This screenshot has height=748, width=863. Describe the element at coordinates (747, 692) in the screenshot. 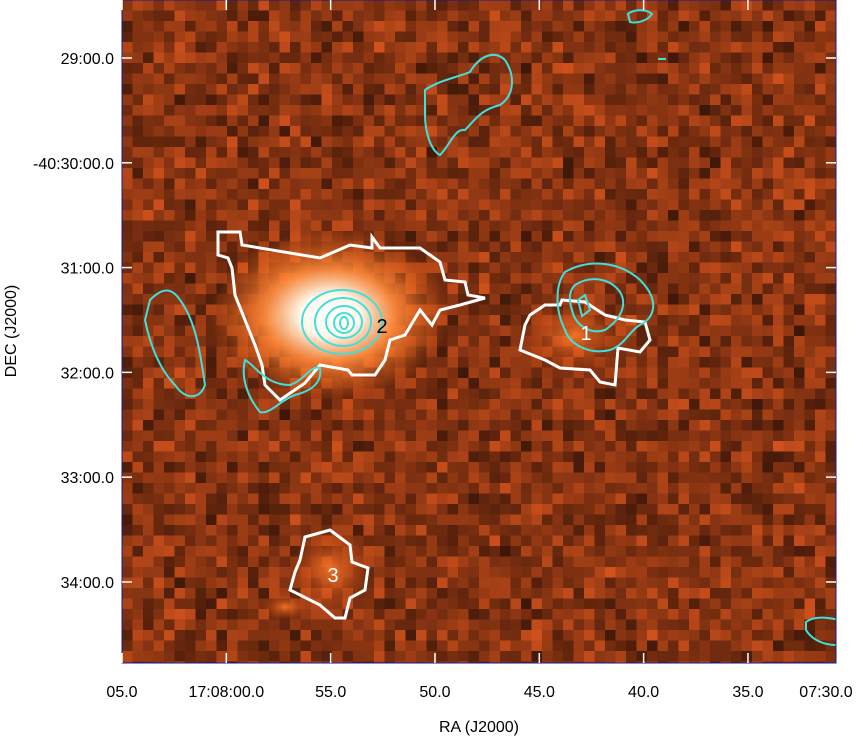

I see `x-tick-label: 35.0` at that location.